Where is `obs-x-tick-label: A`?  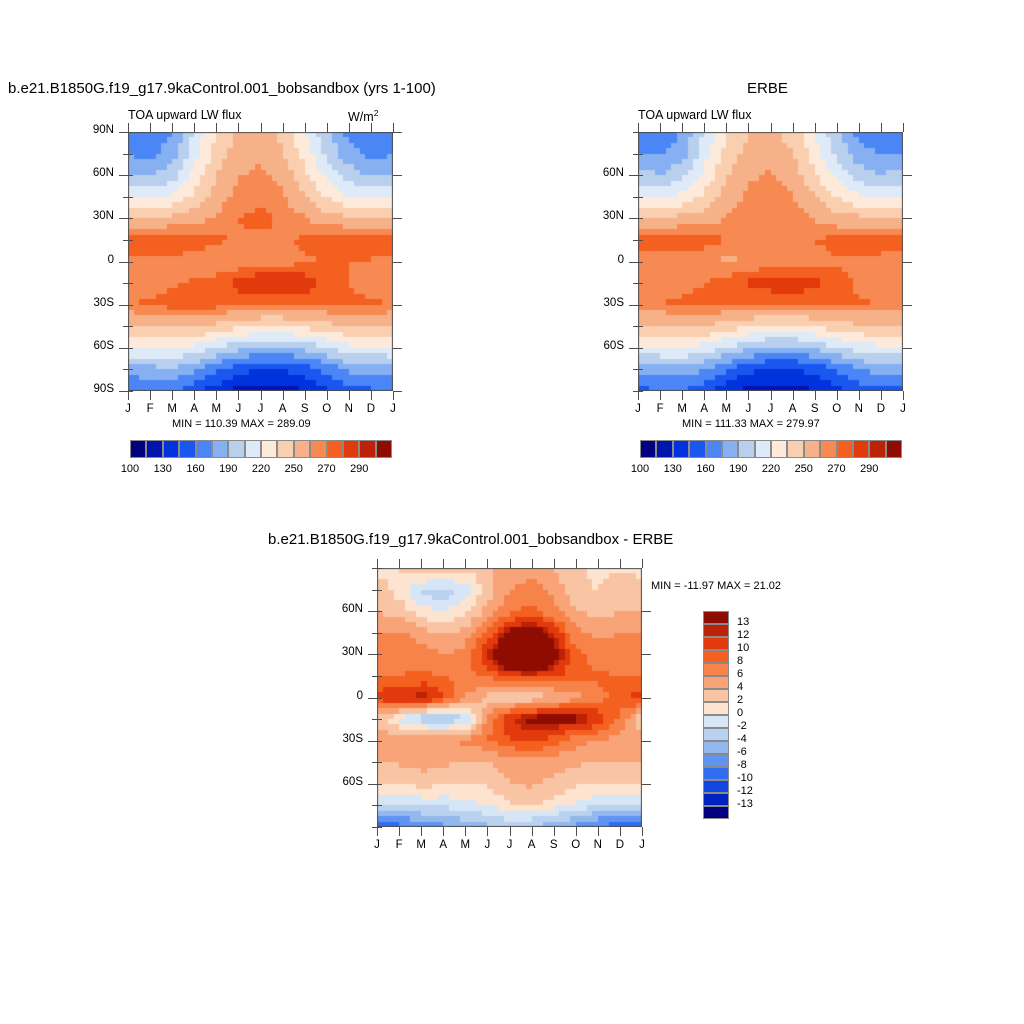 obs-x-tick-label: A is located at coordinates (704, 409).